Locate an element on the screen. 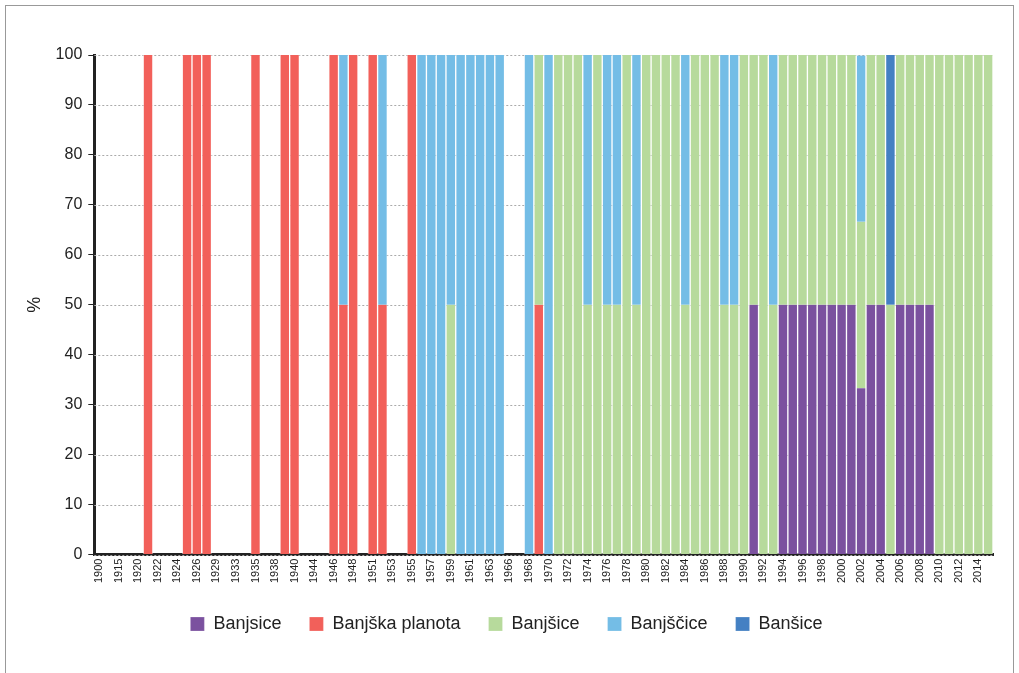 This screenshot has width=1019, height=673. x-tick-label: 2004 is located at coordinates (879, 571).